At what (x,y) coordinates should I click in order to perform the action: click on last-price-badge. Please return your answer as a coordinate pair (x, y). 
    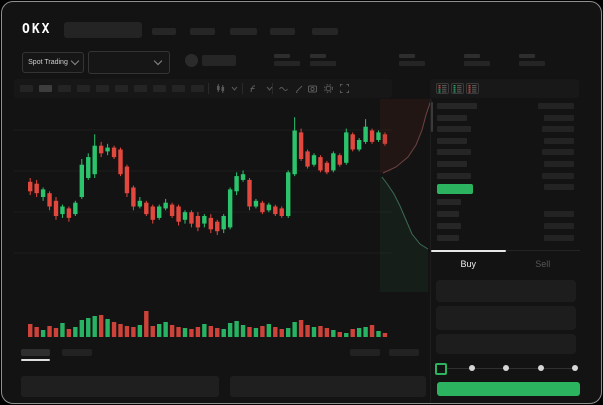
    Looking at the image, I should click on (455, 189).